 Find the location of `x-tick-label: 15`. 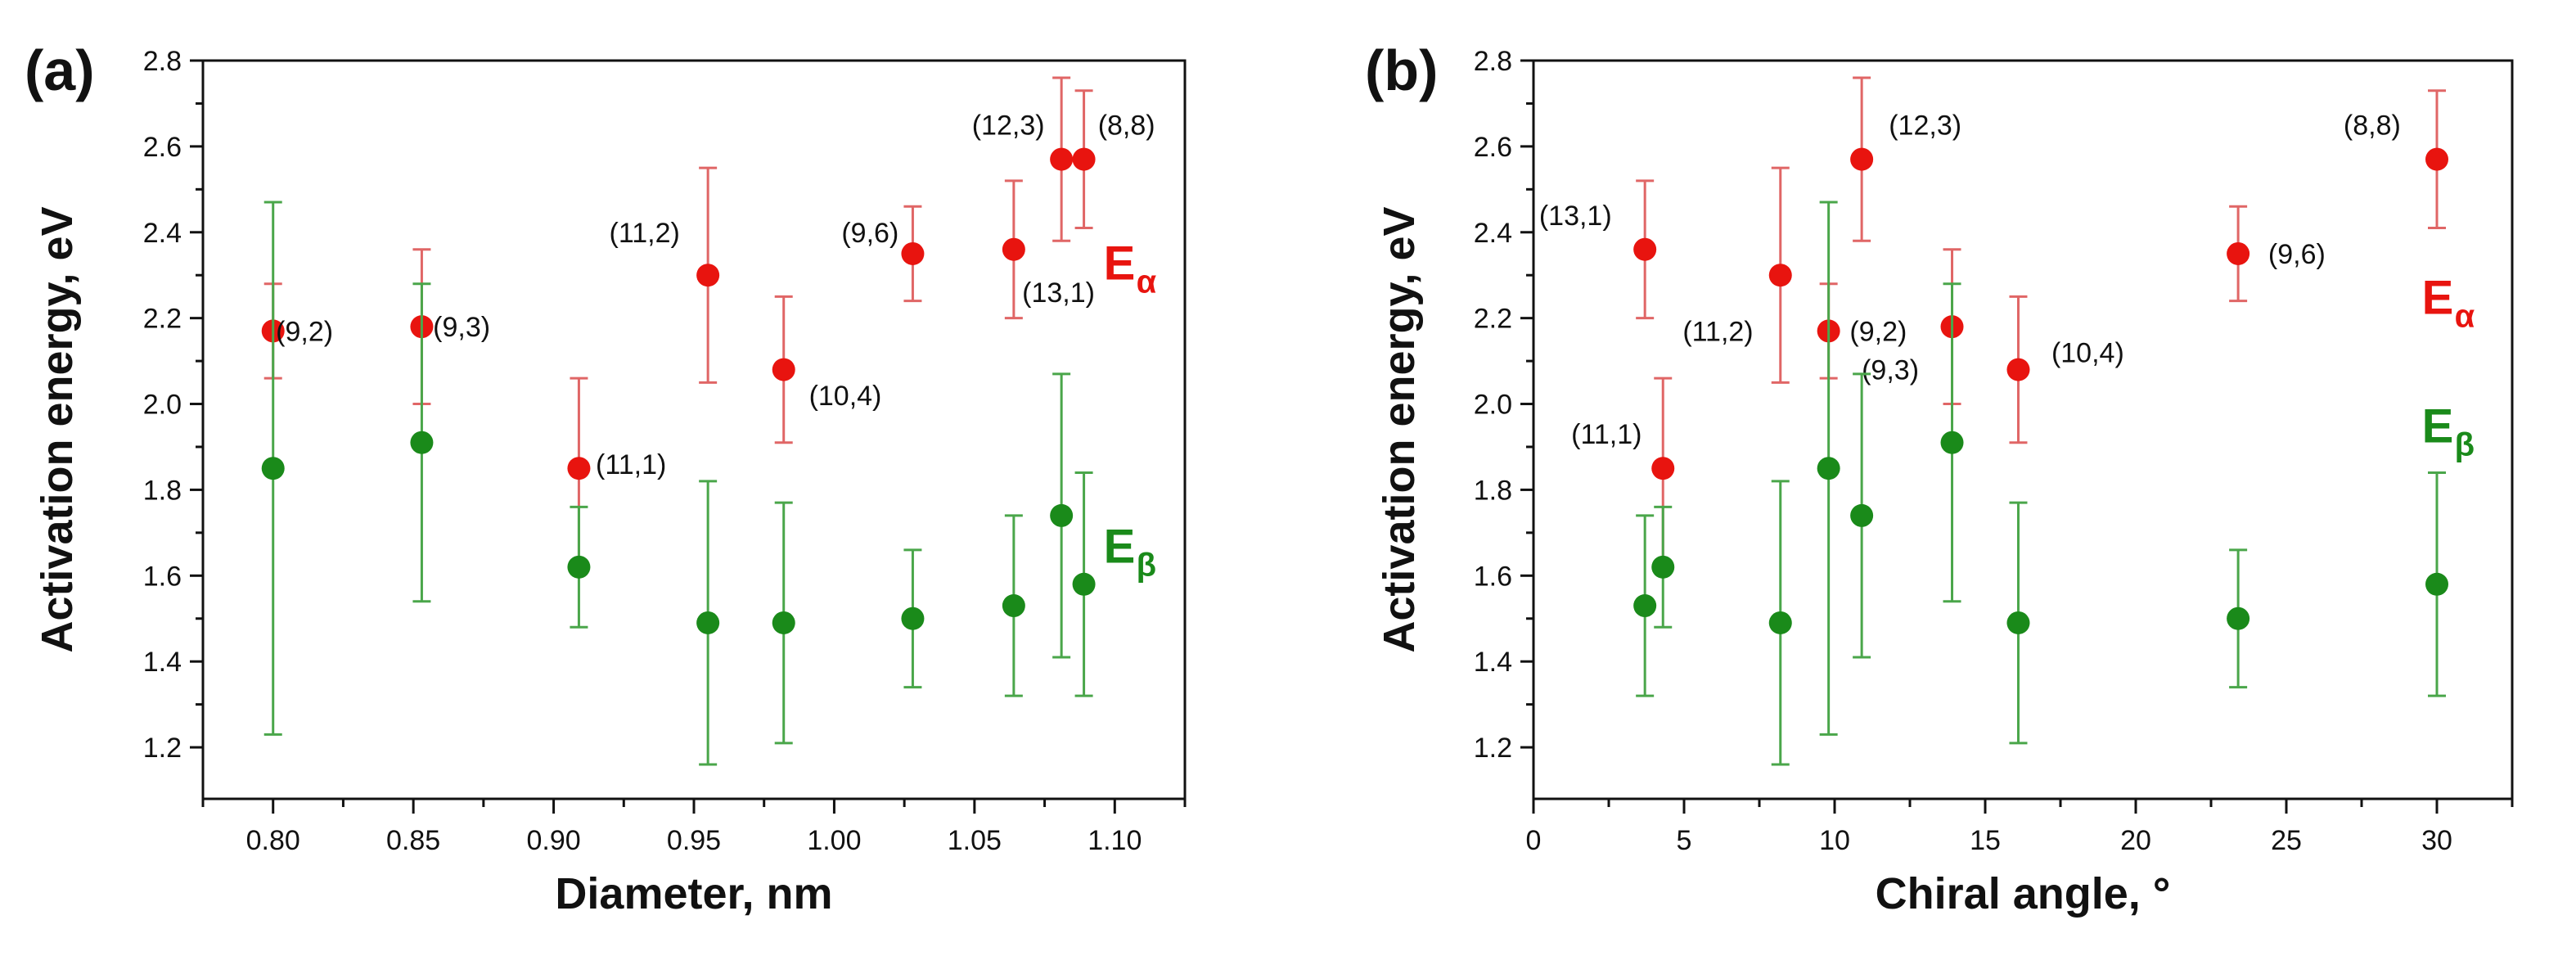

x-tick-label: 15 is located at coordinates (1985, 841).